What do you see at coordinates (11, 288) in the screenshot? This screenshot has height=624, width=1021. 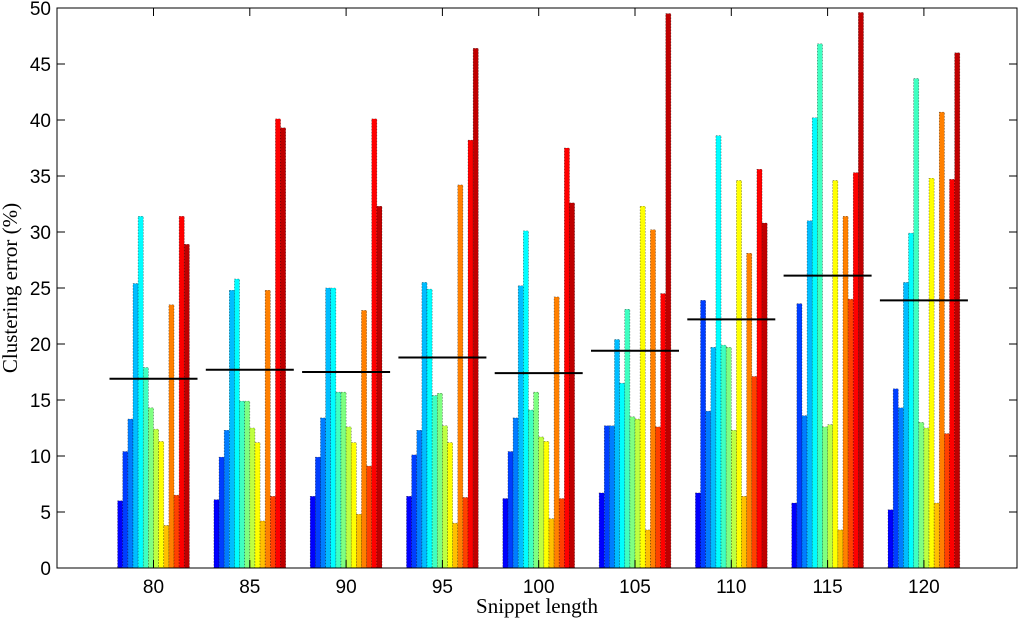 I see `y-axis-title: Clustering error (%)` at bounding box center [11, 288].